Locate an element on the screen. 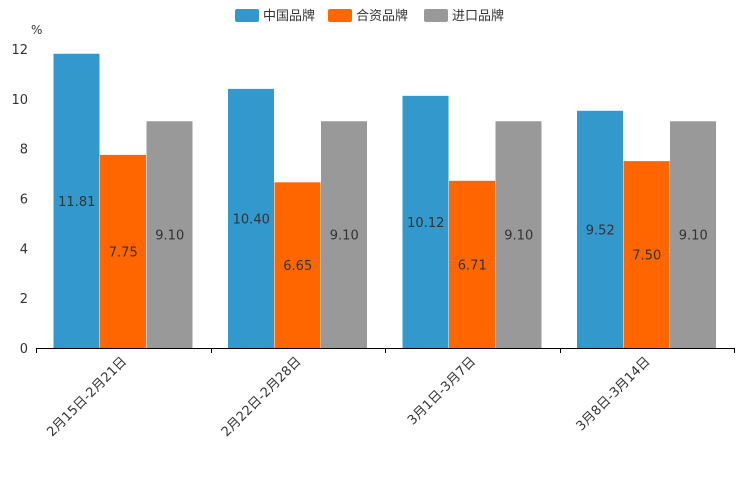 The width and height of the screenshot is (744, 501). value-label-2-1: 10.40 is located at coordinates (251, 219).